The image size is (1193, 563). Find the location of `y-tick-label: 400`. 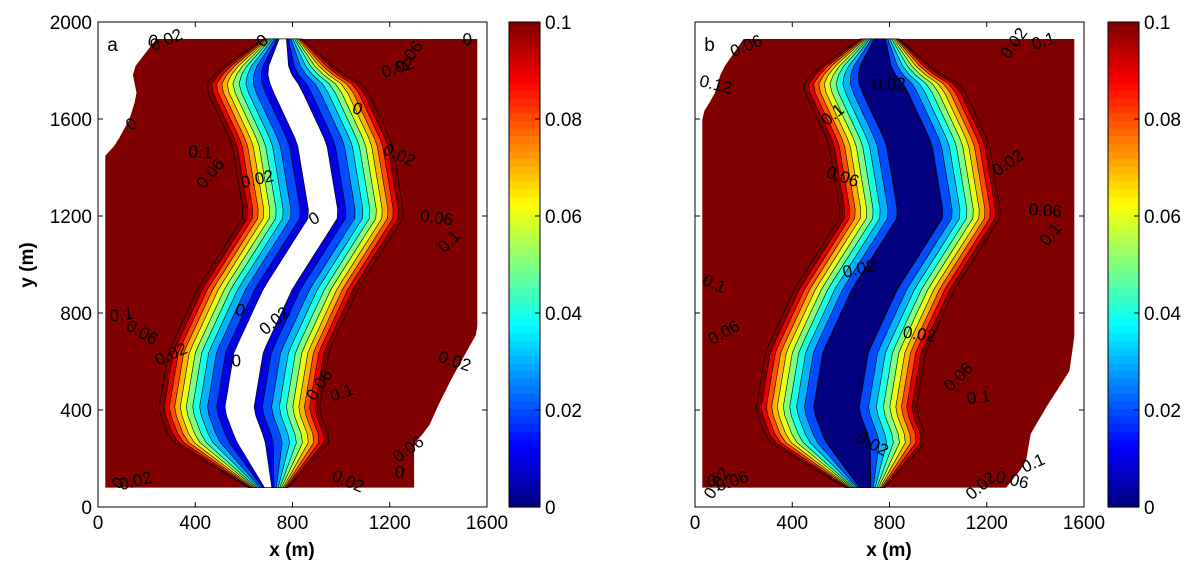

y-tick-label: 400 is located at coordinates (76, 411).